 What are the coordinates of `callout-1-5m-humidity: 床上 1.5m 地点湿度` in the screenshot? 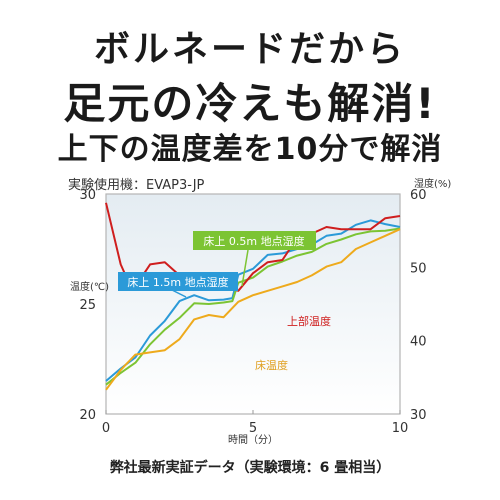 It's located at (178, 285).